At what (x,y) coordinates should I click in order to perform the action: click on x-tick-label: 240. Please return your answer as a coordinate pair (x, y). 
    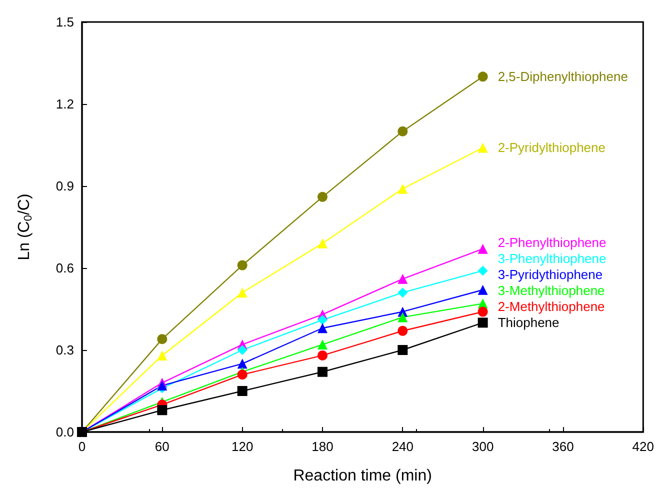
    Looking at the image, I should click on (403, 446).